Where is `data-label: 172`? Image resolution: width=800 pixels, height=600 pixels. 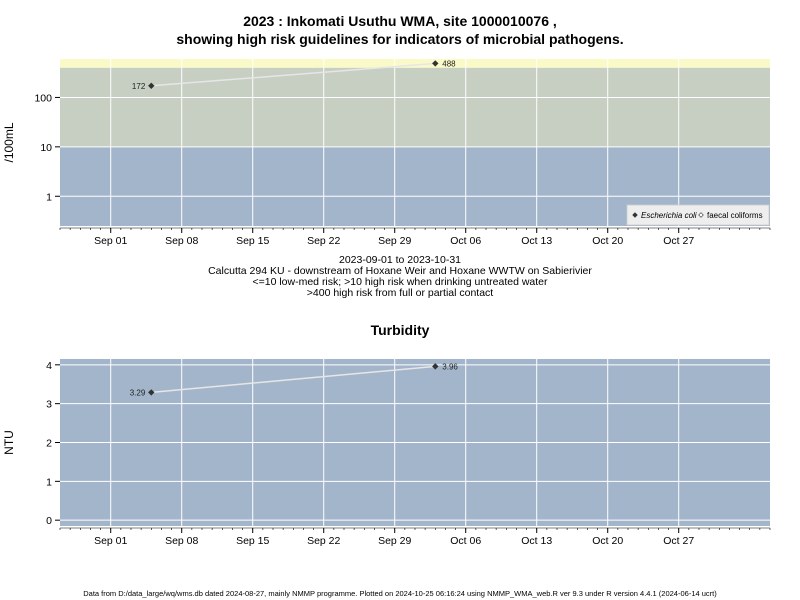 data-label: 172 is located at coordinates (139, 86).